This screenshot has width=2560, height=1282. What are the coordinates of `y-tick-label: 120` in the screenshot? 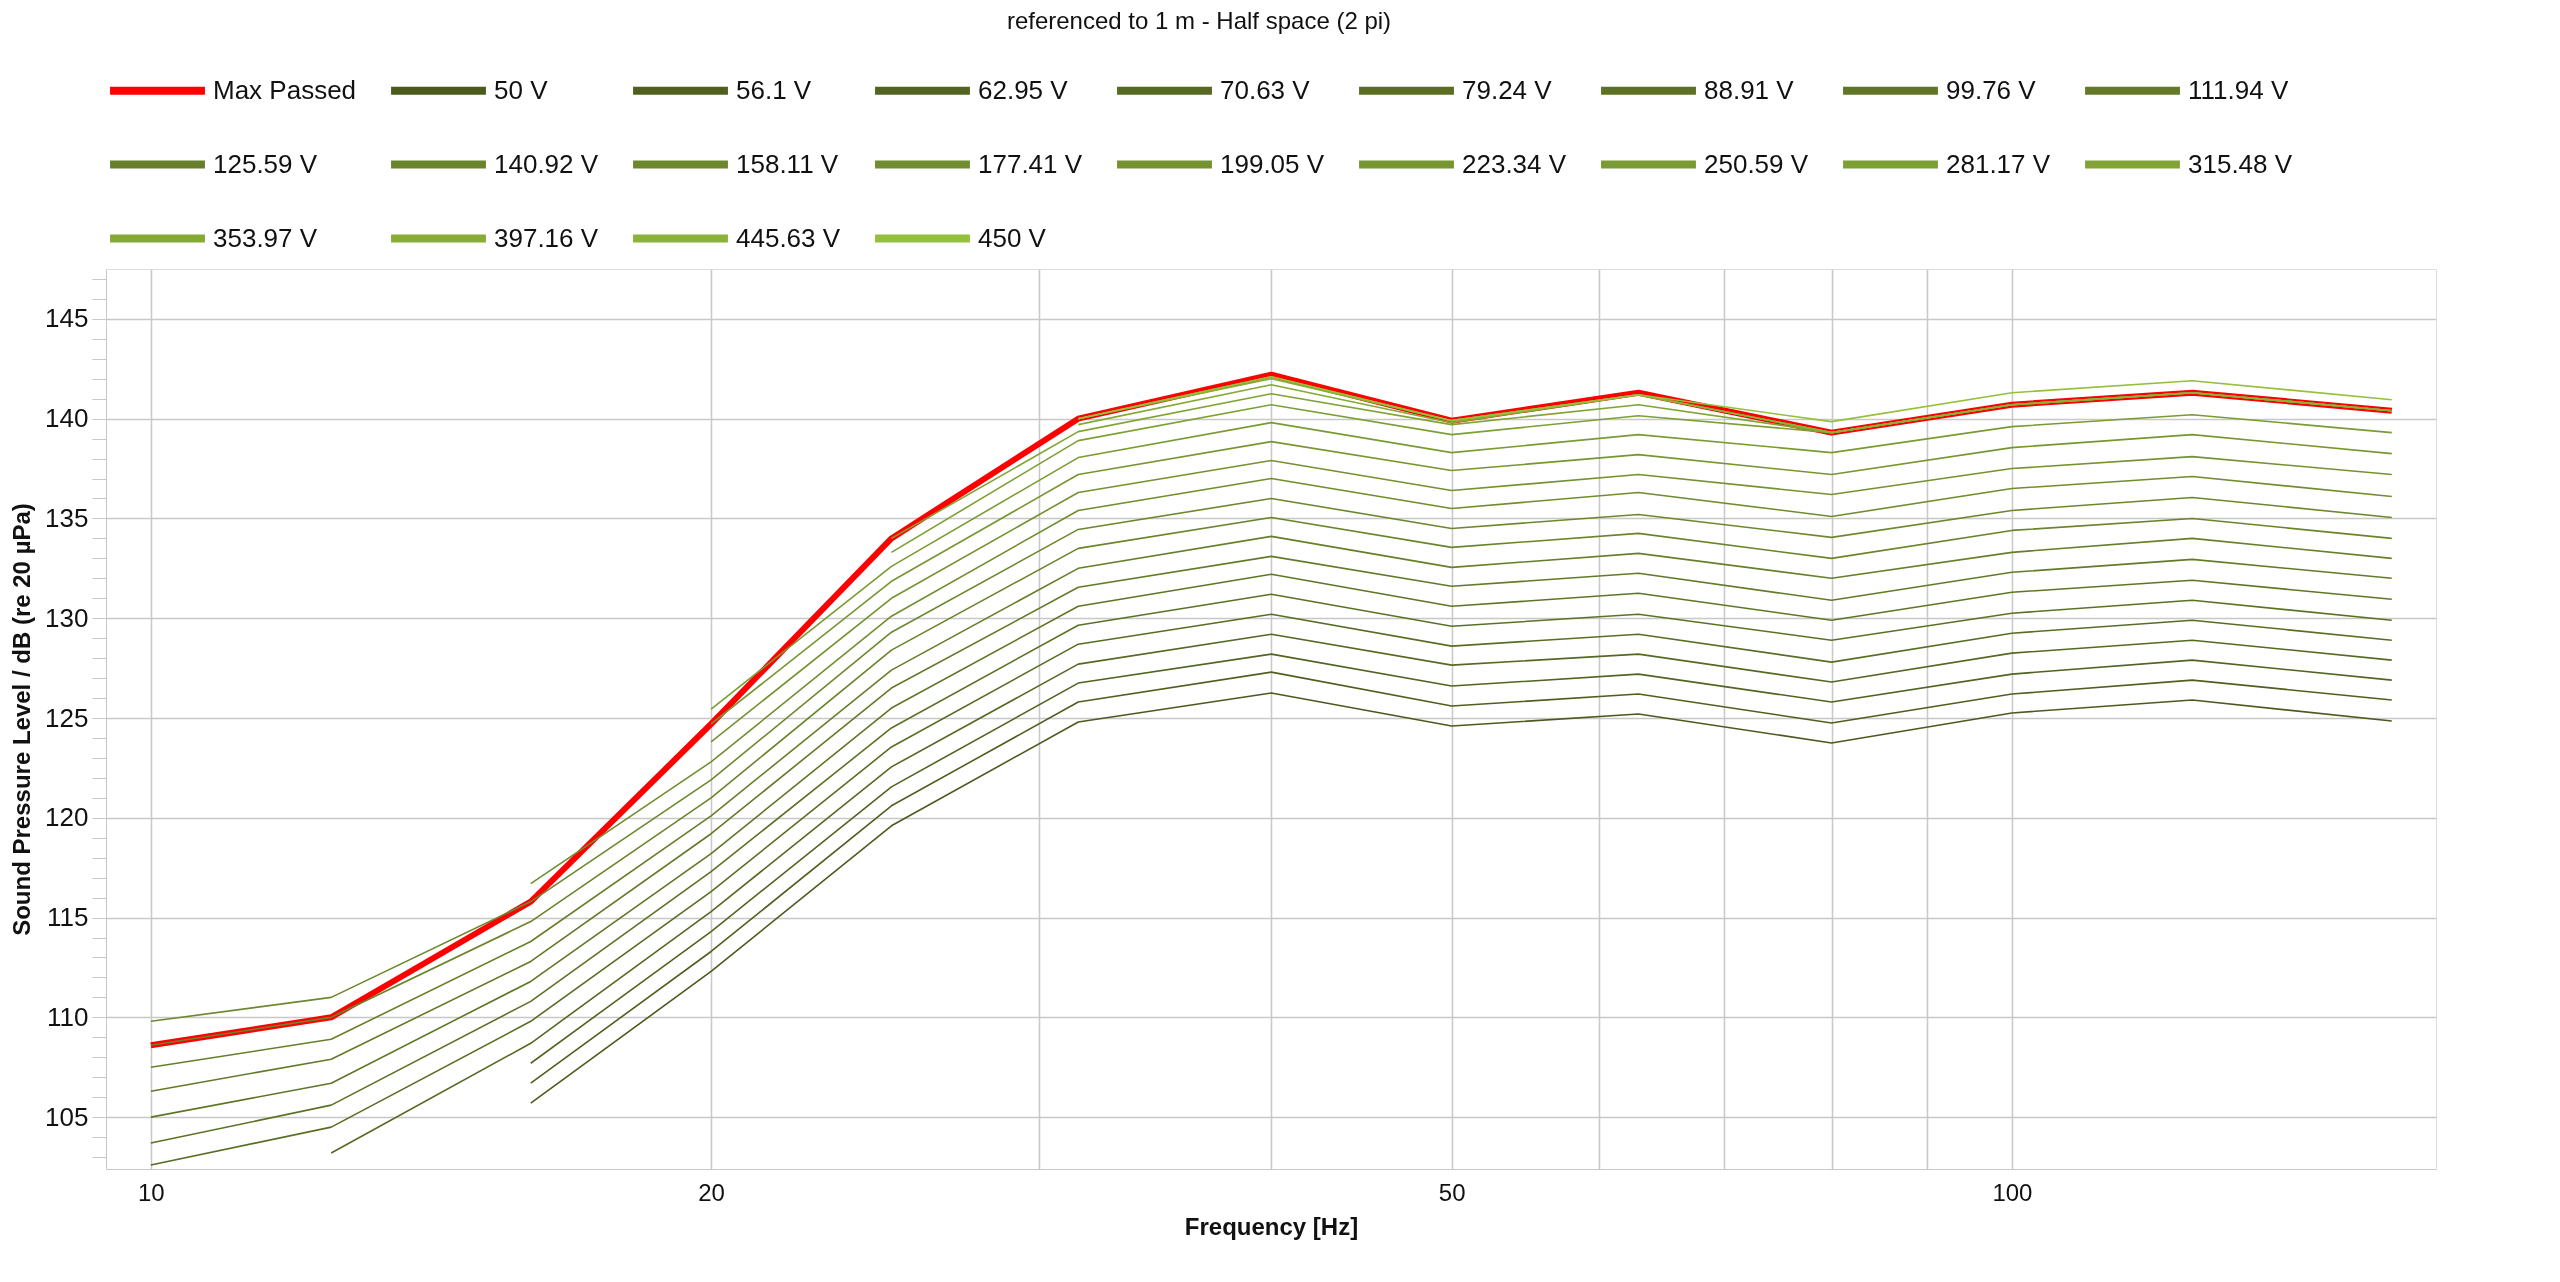 It's located at (67, 817).